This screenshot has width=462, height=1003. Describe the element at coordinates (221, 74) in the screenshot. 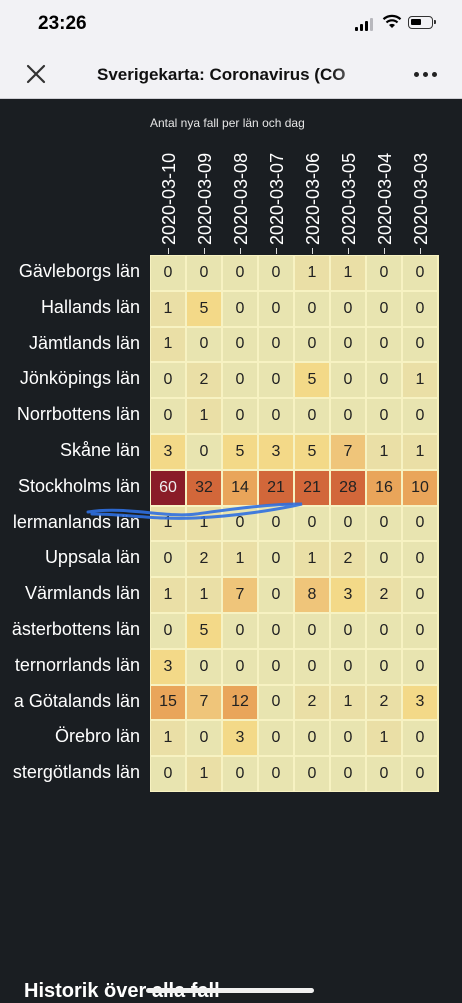

I see `page-title: Sverigekarta: Coronavirus (CO` at that location.